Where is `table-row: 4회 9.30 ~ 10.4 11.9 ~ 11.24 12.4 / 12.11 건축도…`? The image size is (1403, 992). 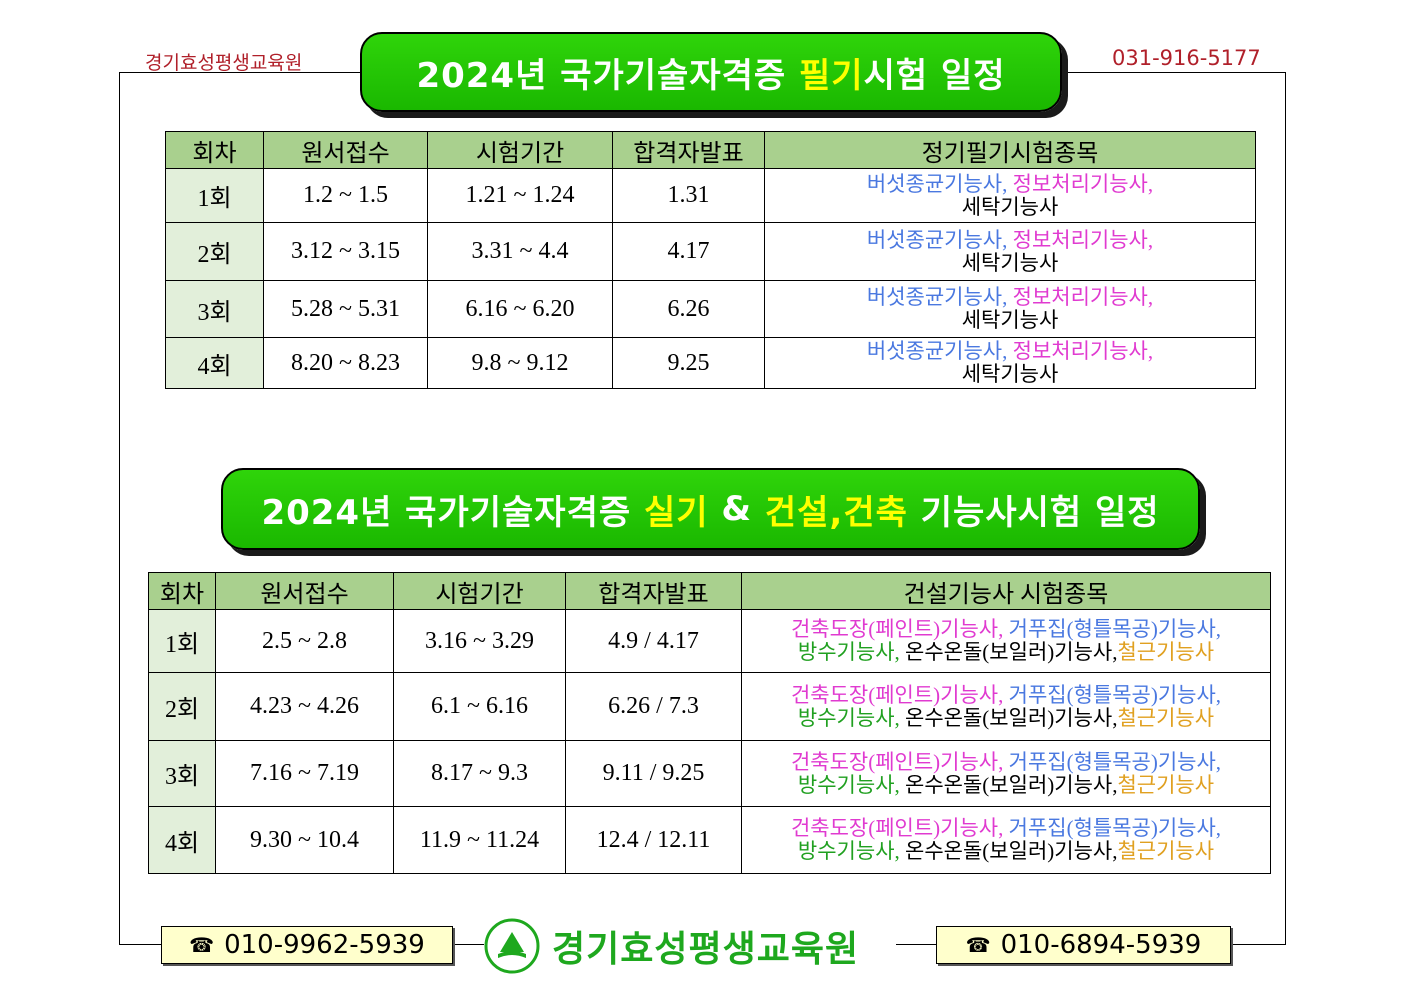
table-row: 4회 9.30 ~ 10.4 11.9 ~ 11.24 12.4 / 12.11 건축도… is located at coordinates (709, 840).